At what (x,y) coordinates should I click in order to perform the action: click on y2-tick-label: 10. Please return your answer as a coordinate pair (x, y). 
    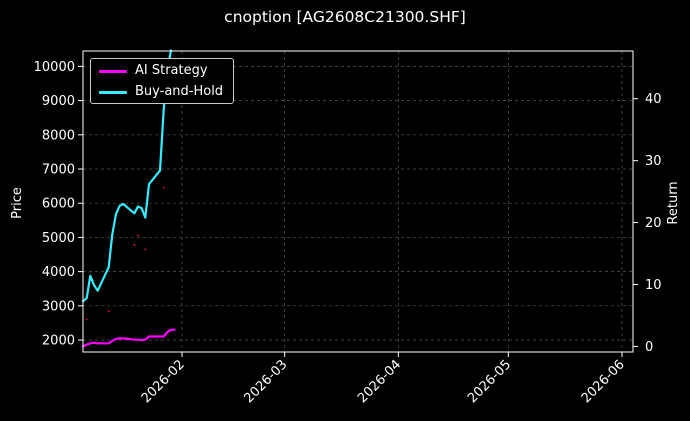
    Looking at the image, I should click on (653, 285).